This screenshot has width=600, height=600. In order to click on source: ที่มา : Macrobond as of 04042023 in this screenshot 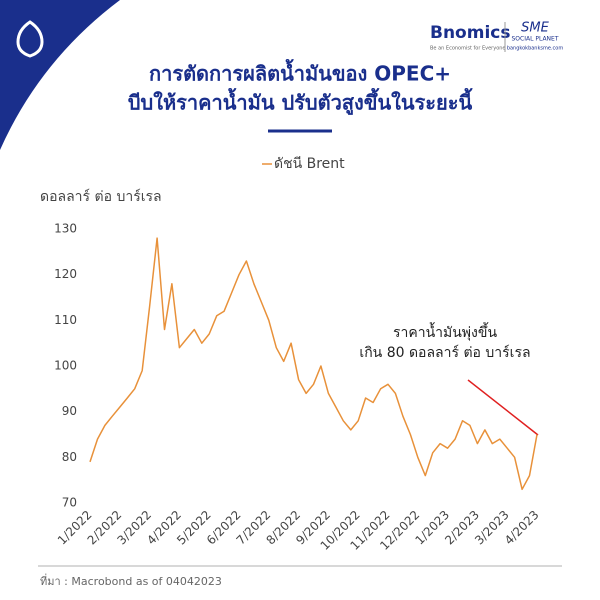, I will do `click(131, 580)`.